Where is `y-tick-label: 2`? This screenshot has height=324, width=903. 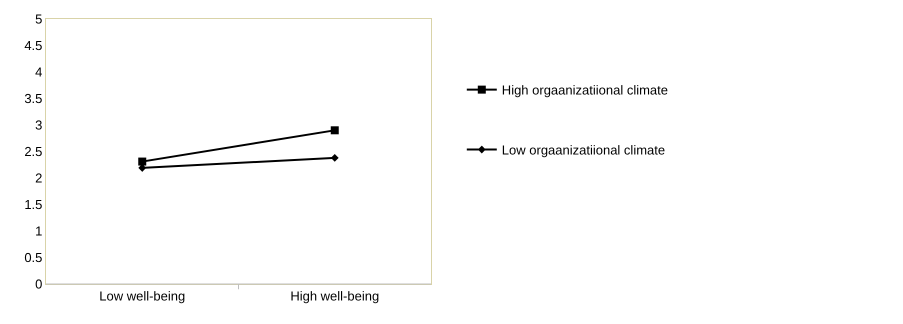
y-tick-label: 2 is located at coordinates (38, 178).